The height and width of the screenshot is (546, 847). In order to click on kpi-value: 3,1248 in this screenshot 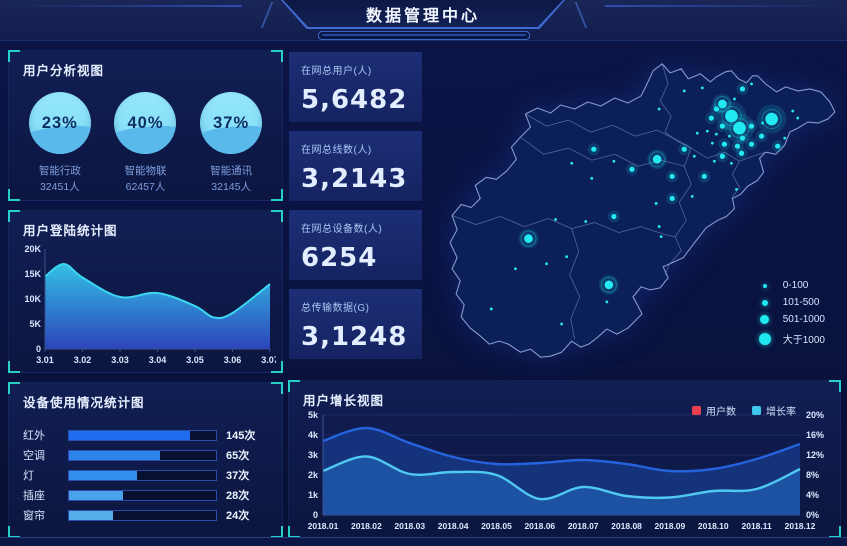, I will do `click(354, 337)`.